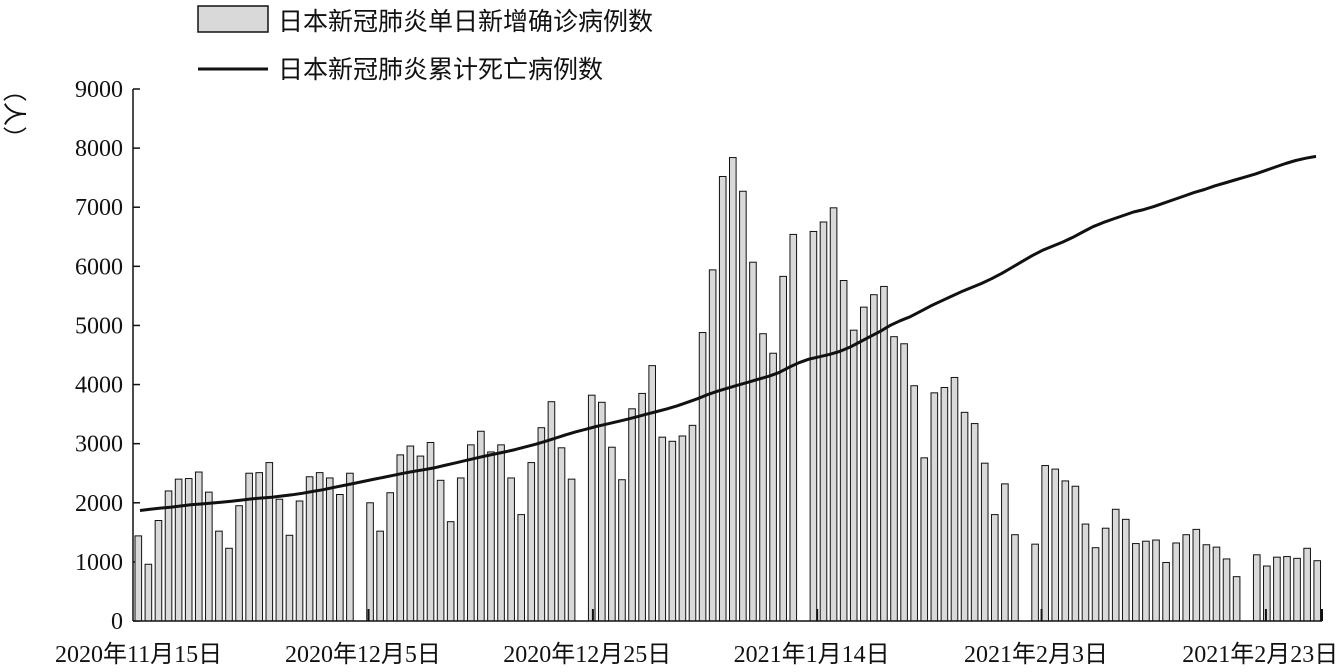  Describe the element at coordinates (1036, 654) in the screenshot. I see `x-tick-label: 2021年2月3日` at that location.